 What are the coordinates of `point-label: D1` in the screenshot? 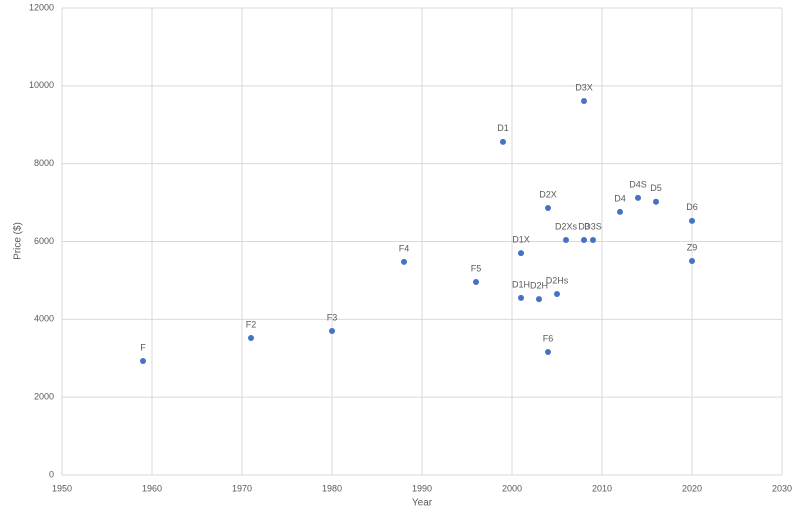 It's located at (503, 128).